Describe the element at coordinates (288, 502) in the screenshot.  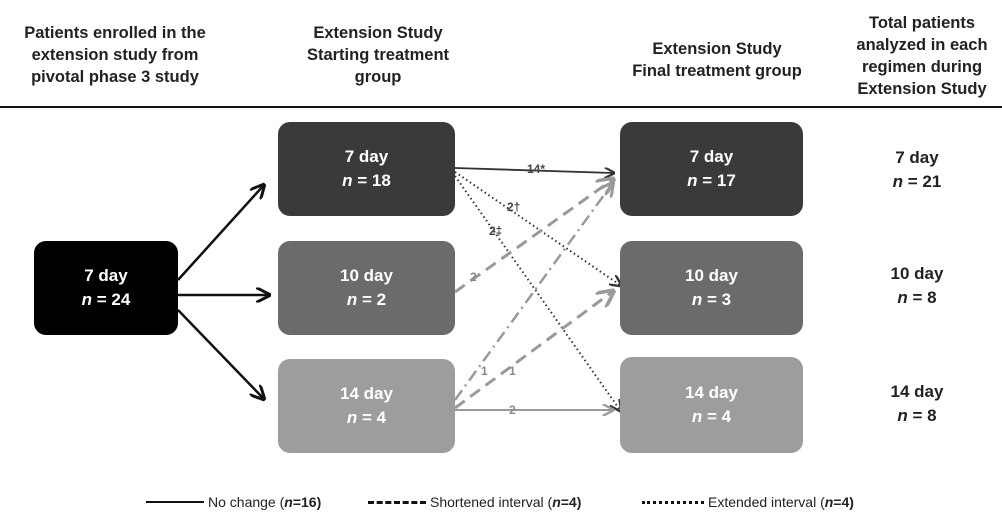
I see `legend-no-change-n: n` at that location.